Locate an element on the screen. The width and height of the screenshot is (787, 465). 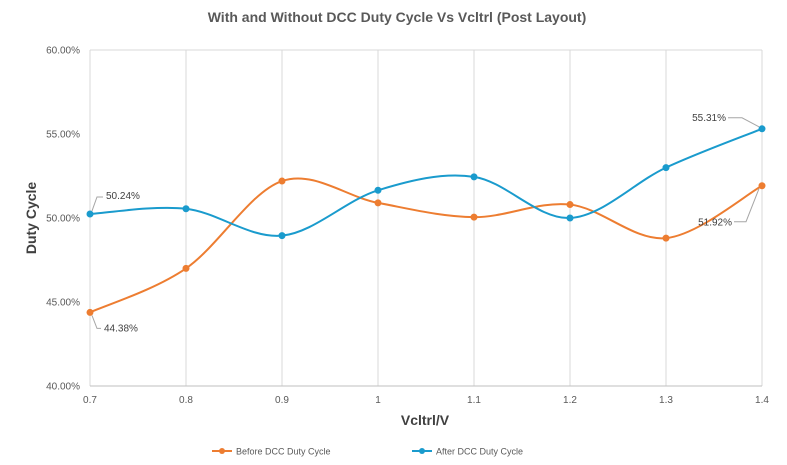
x-tick-label: 1.3 is located at coordinates (666, 400).